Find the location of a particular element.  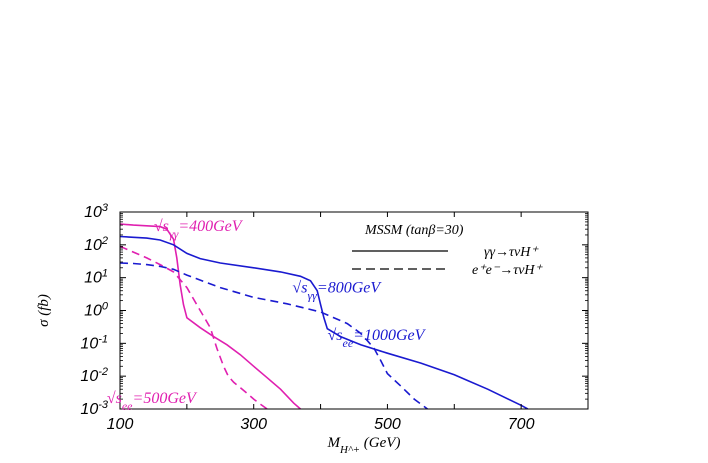

y-tick-label: 10⁰ is located at coordinates (96, 310).